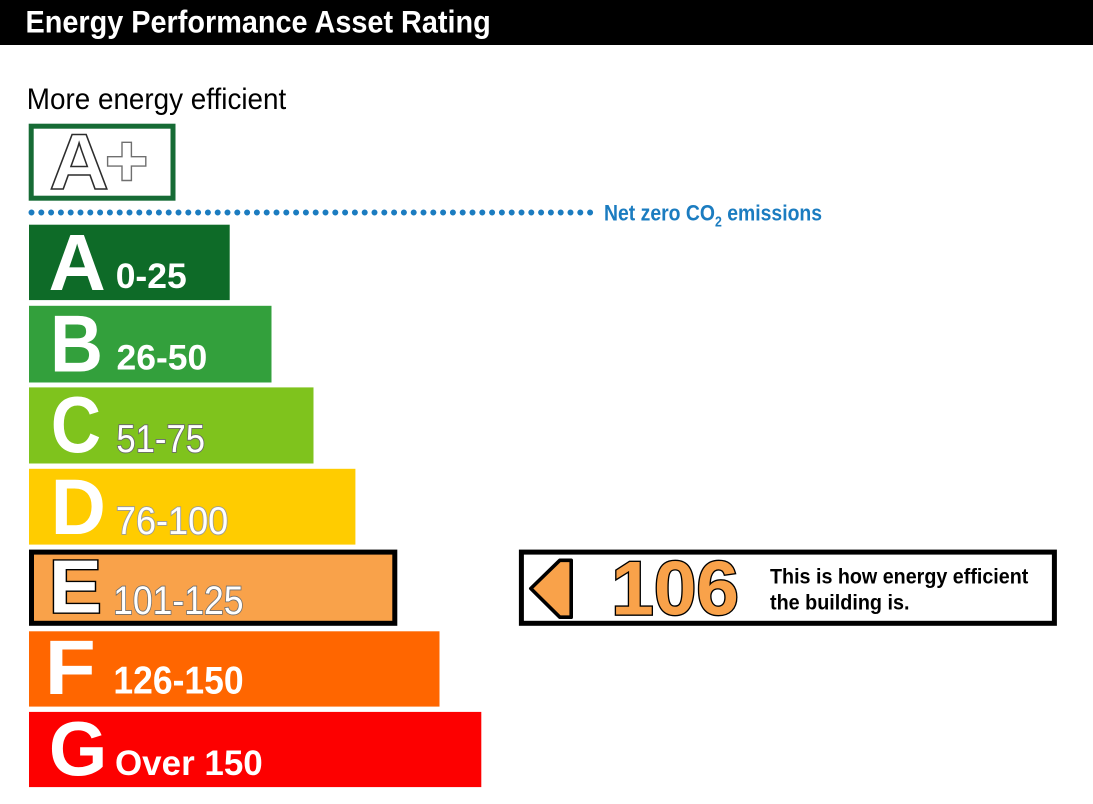 The image size is (1093, 804). I want to click on svg-text: More energy efficient, so click(156, 99).